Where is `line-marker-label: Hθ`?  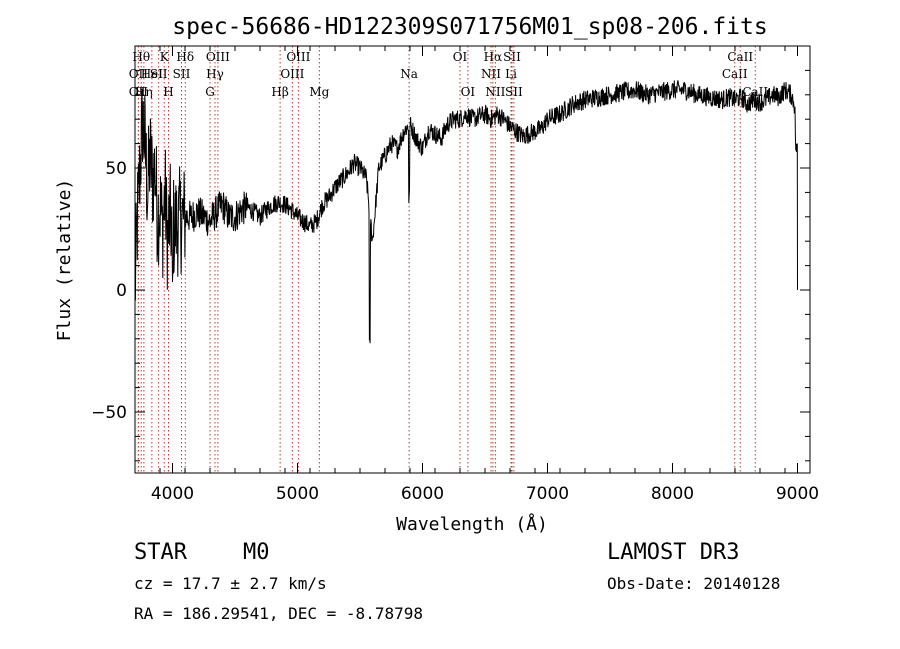 line-marker-label: Hθ is located at coordinates (141, 57).